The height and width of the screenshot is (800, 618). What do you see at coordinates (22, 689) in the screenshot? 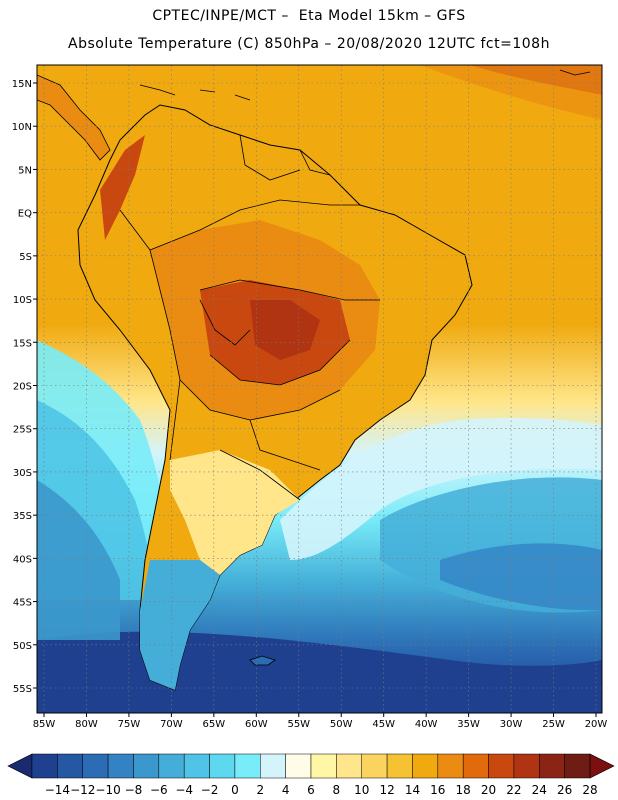
I see `lat-tick-label: 55S` at bounding box center [22, 689].